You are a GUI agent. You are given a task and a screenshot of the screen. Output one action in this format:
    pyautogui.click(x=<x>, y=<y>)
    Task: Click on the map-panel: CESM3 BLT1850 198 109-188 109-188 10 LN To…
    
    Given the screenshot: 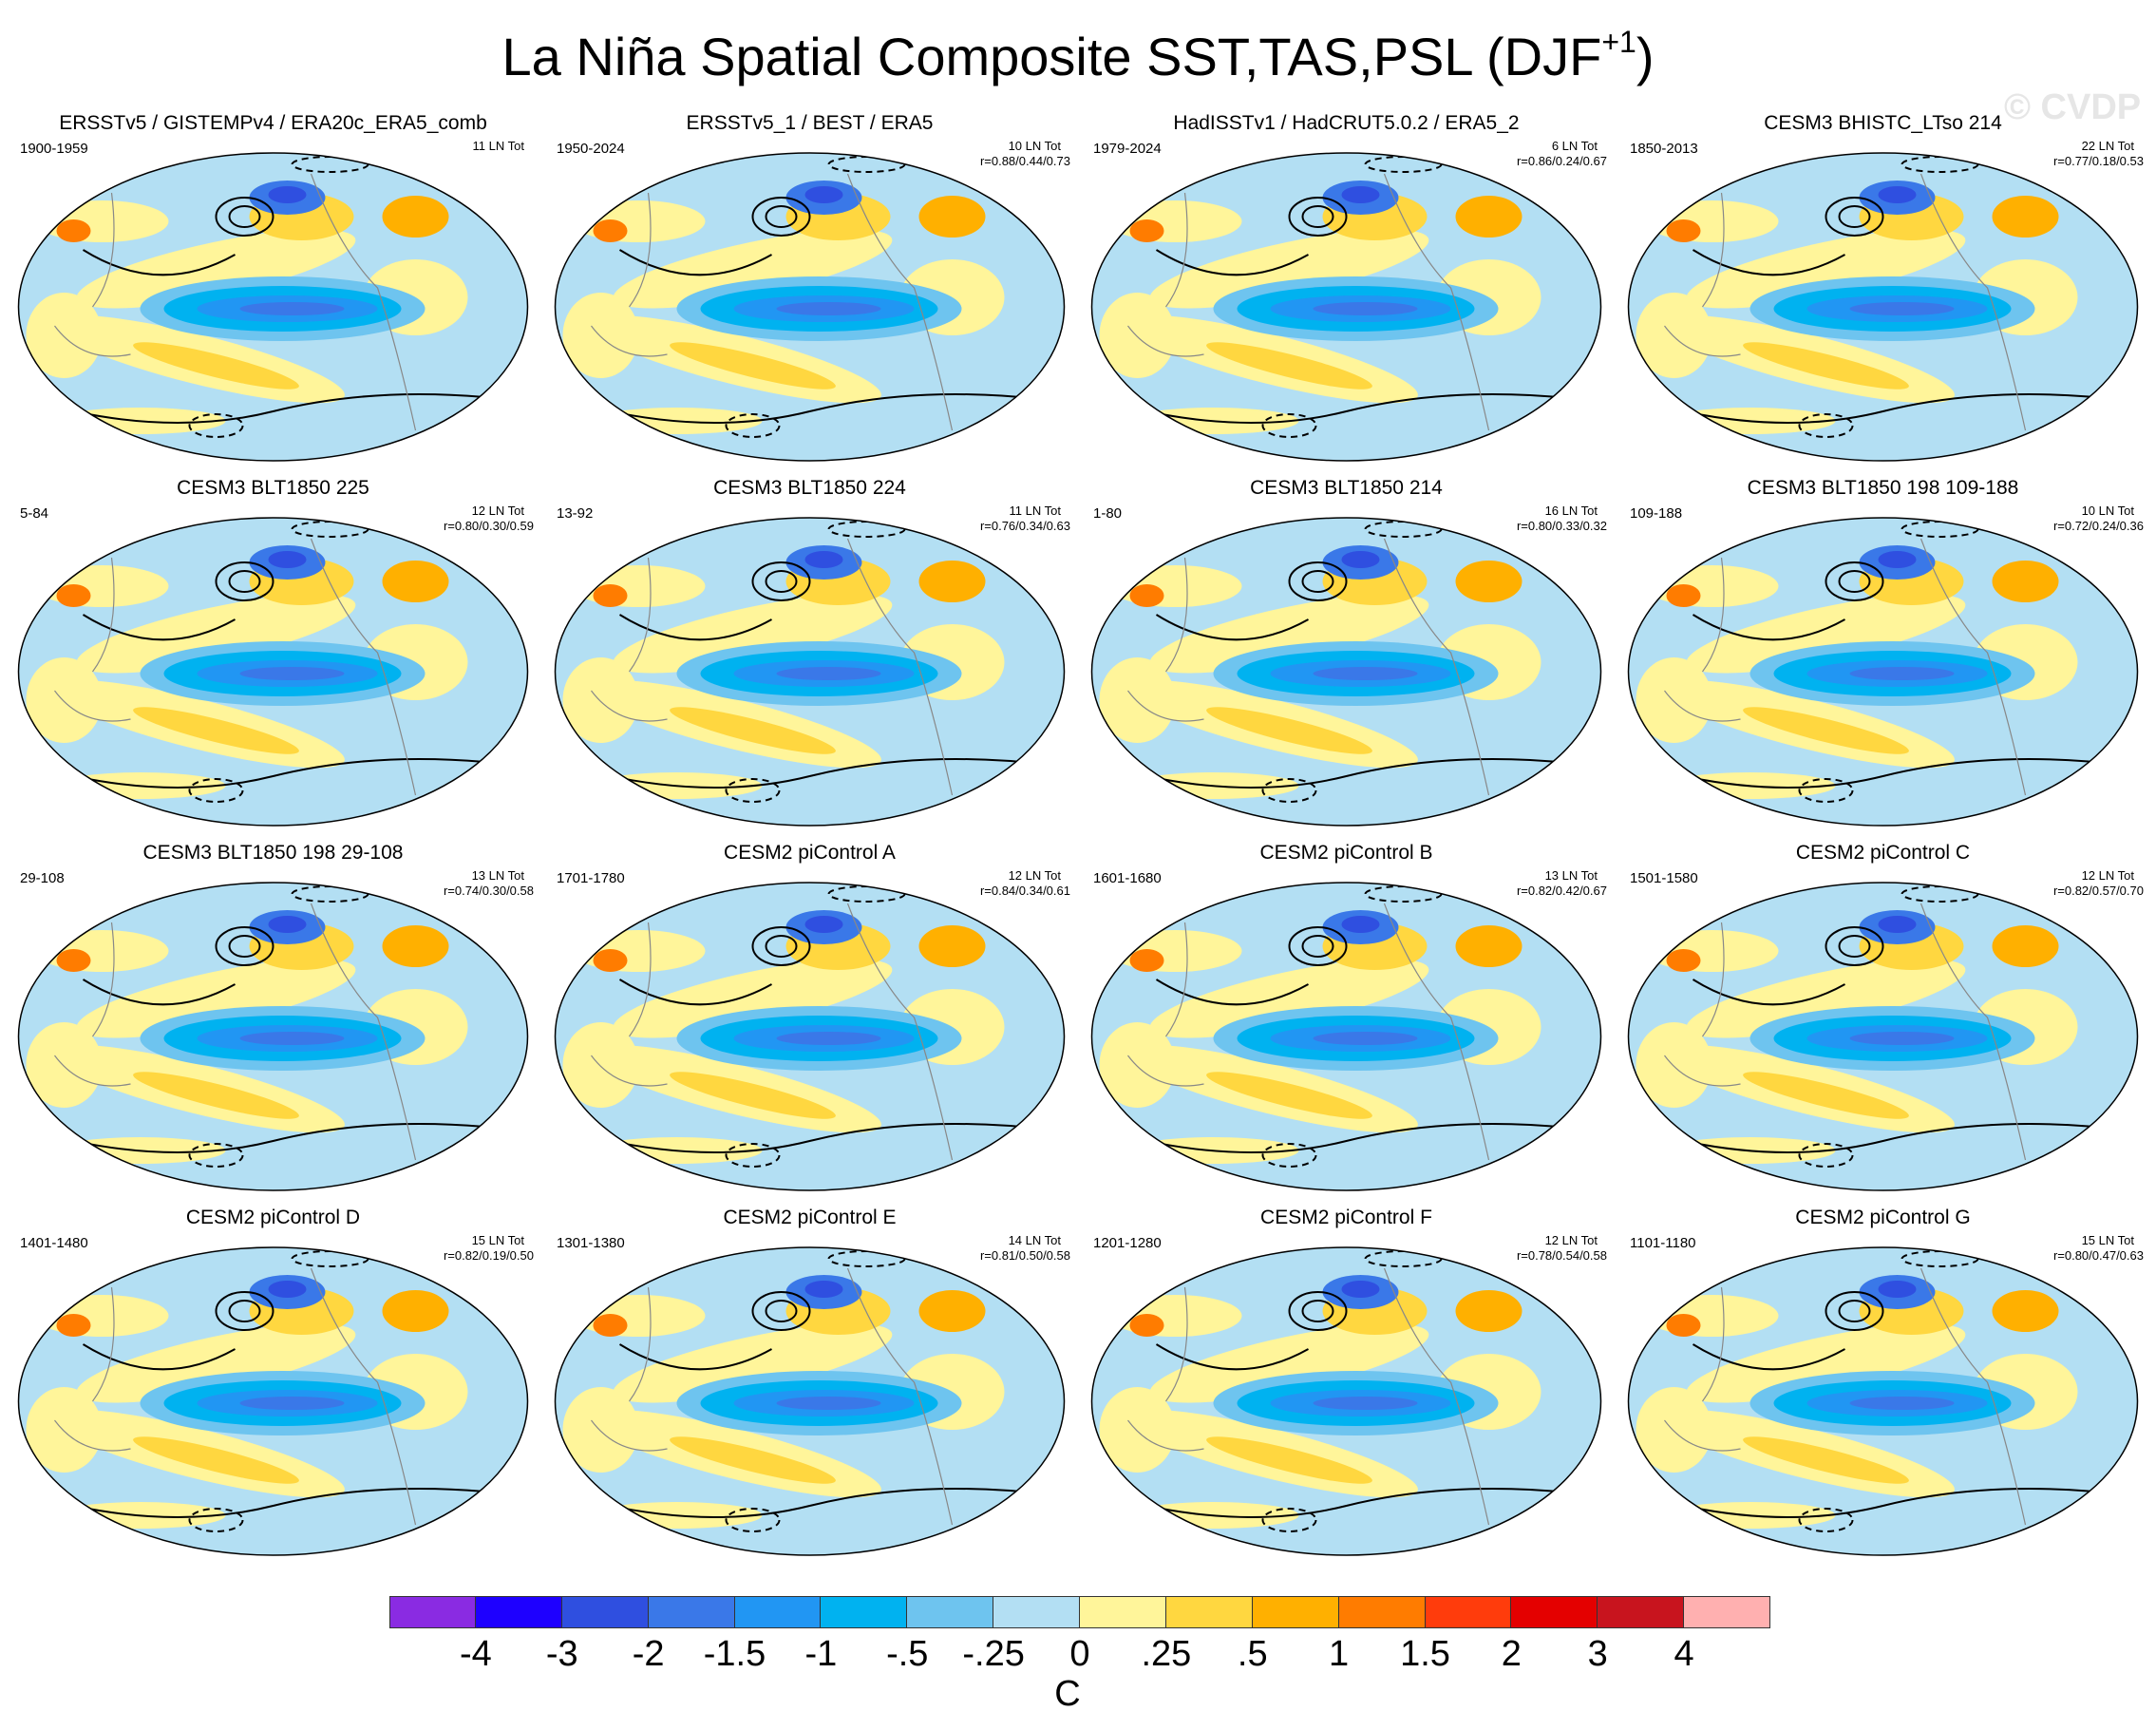 What is the action you would take?
    pyautogui.click(x=1883, y=655)
    